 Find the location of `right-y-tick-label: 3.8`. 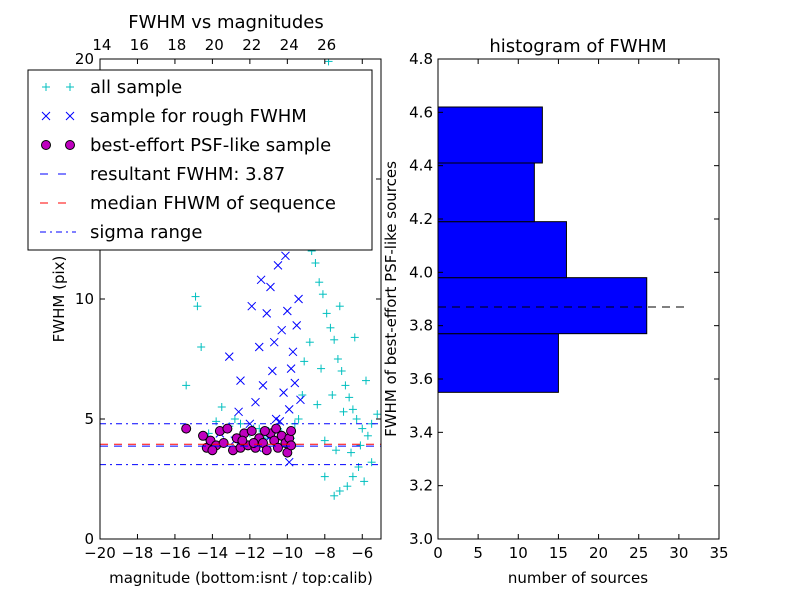

right-y-tick-label: 3.8 is located at coordinates (421, 326).